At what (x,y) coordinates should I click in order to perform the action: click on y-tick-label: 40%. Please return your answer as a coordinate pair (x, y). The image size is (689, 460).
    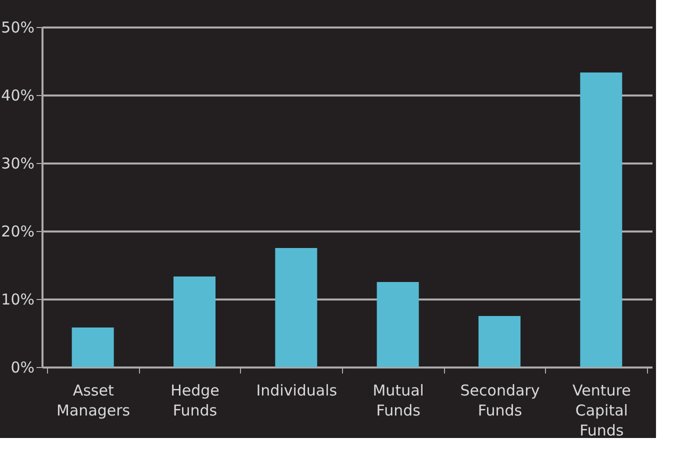
    Looking at the image, I should click on (17, 95).